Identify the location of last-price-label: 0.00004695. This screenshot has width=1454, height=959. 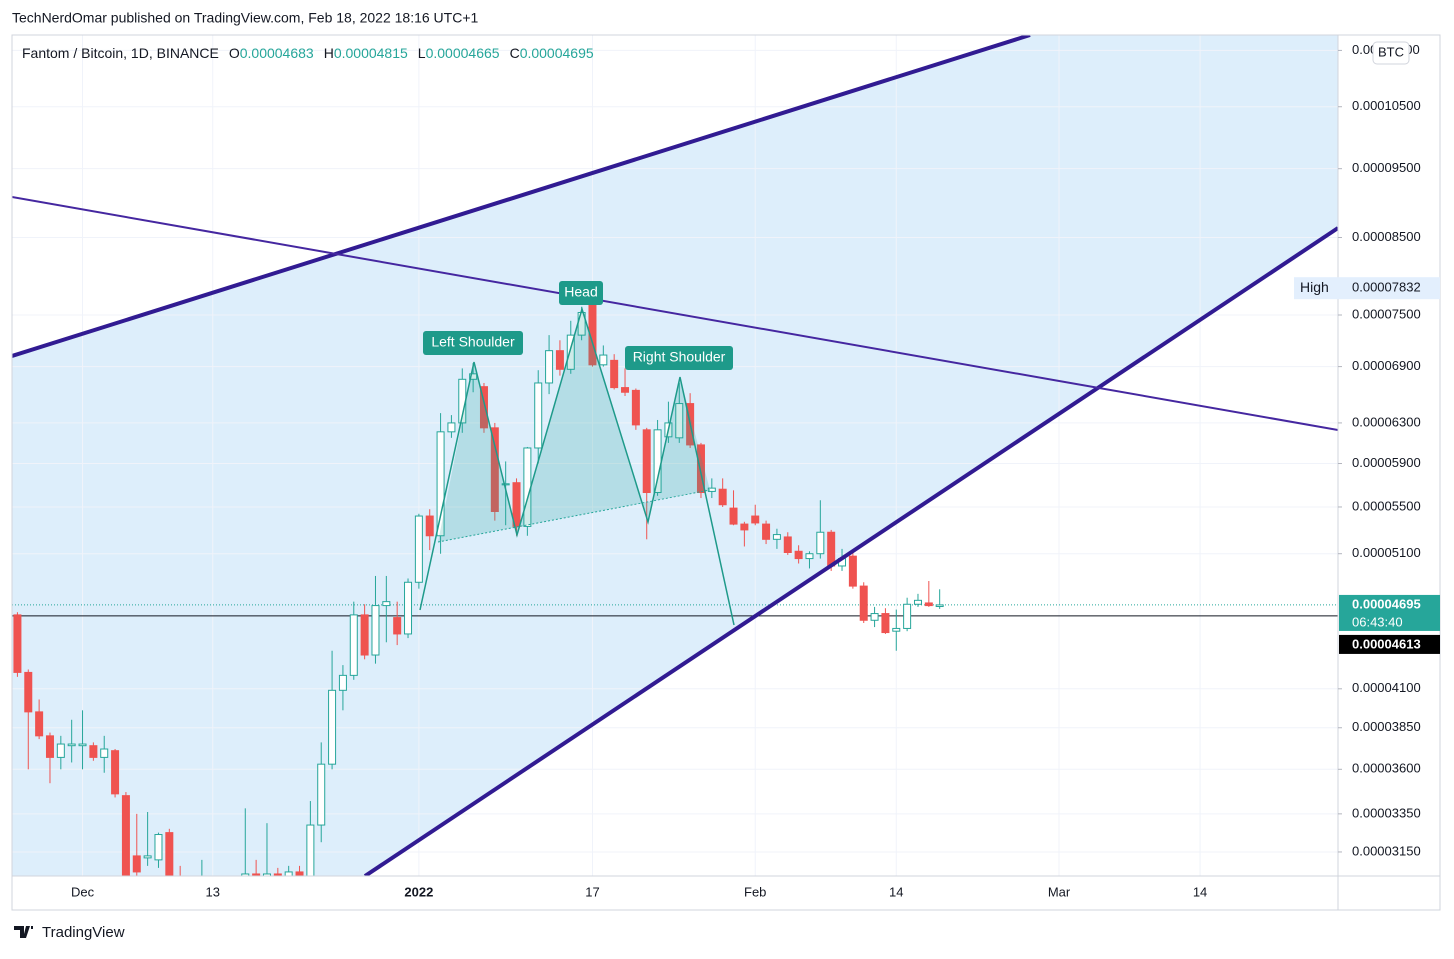
(1386, 603).